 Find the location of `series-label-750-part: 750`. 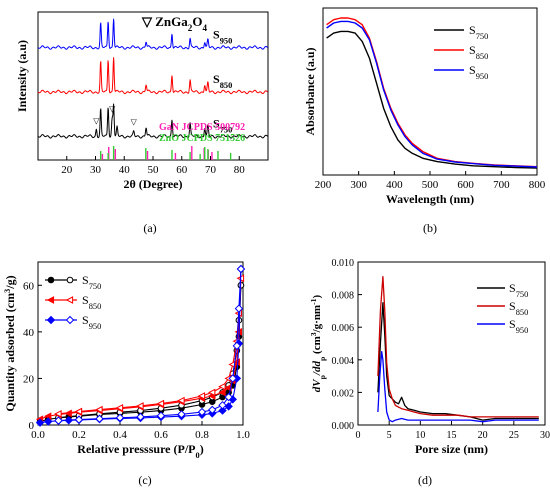

series-label-750-part: 750 is located at coordinates (226, 129).